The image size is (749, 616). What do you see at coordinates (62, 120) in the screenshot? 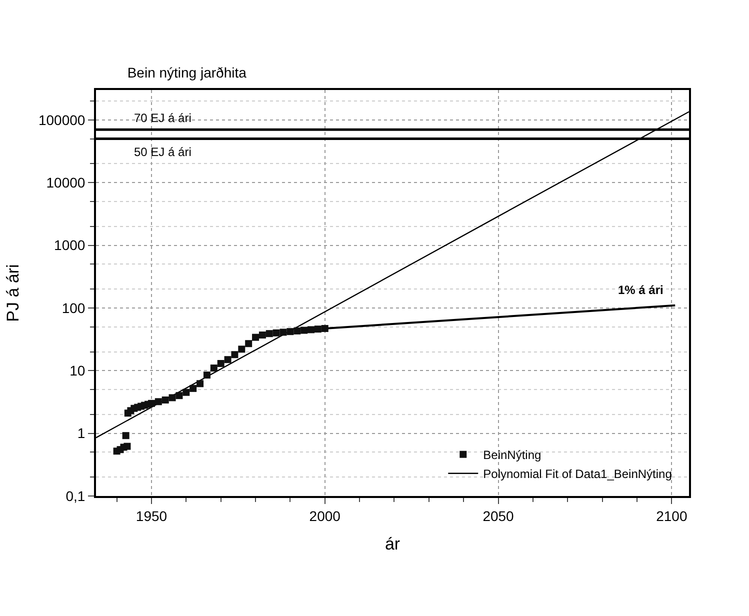
I see `y-tick-label: 100000` at bounding box center [62, 120].